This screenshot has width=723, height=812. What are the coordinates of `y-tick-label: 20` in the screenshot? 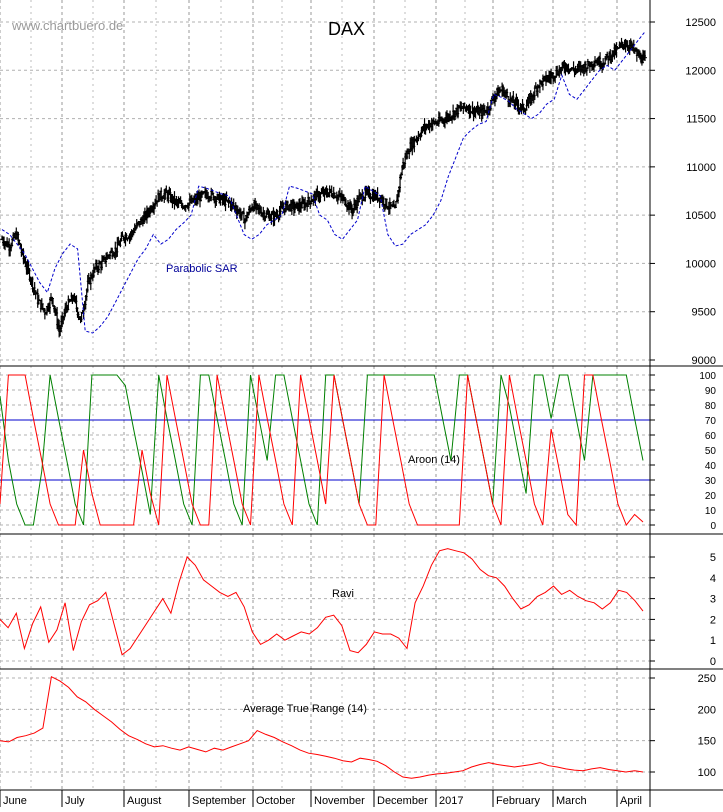 It's located at (711, 496).